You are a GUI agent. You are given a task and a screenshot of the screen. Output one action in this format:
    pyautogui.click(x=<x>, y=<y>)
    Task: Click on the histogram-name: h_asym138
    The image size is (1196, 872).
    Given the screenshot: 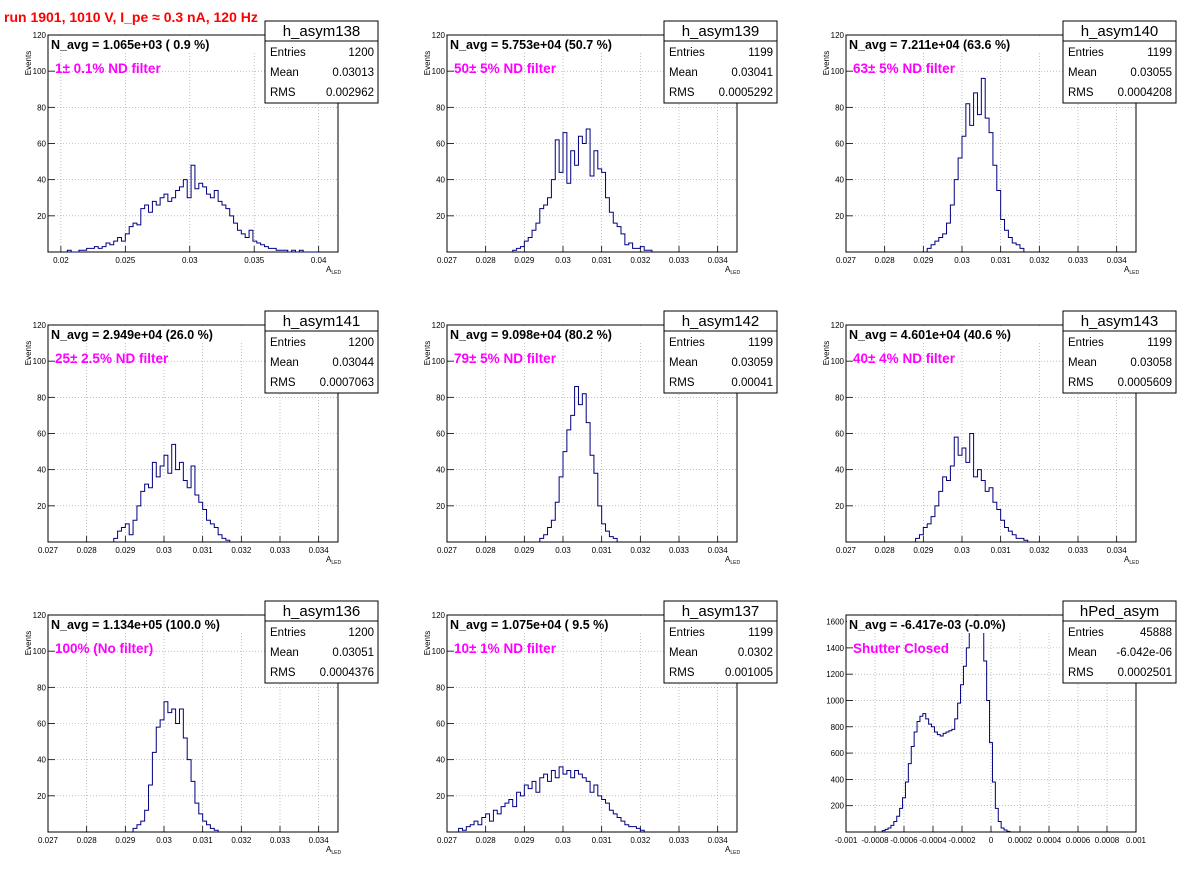 What is the action you would take?
    pyautogui.click(x=322, y=31)
    